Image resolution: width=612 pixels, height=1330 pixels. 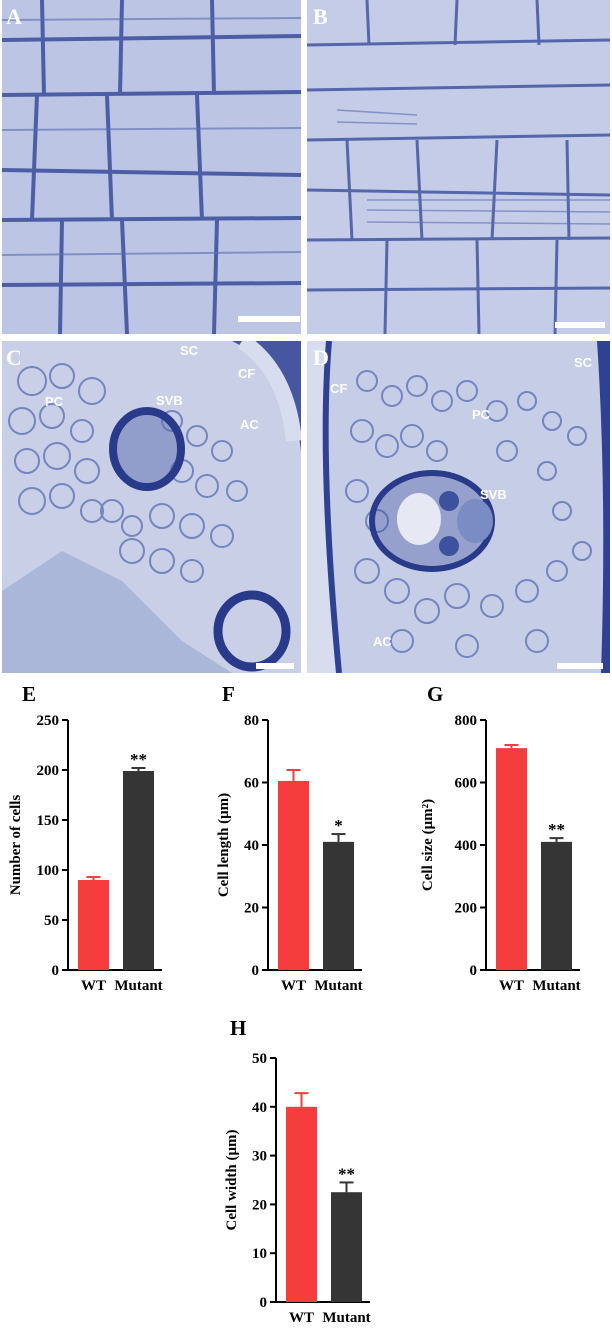 I want to click on y-tick-label: 10, so click(x=259, y=1254).